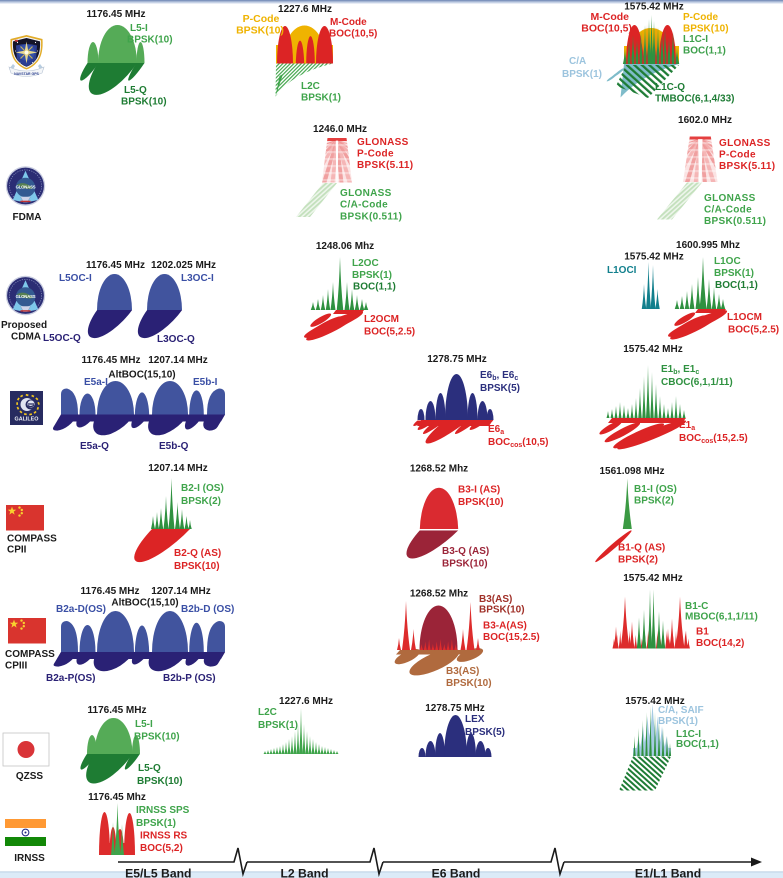 The height and width of the screenshot is (878, 783). Describe the element at coordinates (163, 810) in the screenshot. I see `svg-text: IRNSS SPS` at that location.